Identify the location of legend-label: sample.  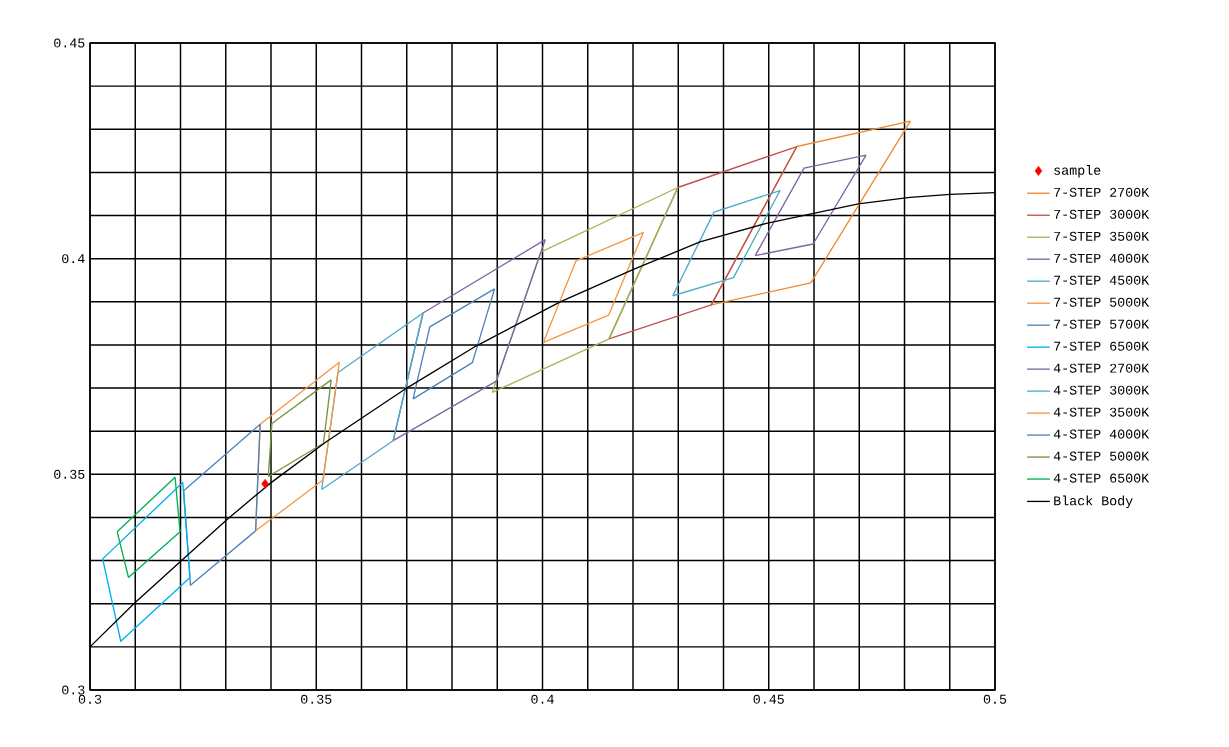
(1077, 171).